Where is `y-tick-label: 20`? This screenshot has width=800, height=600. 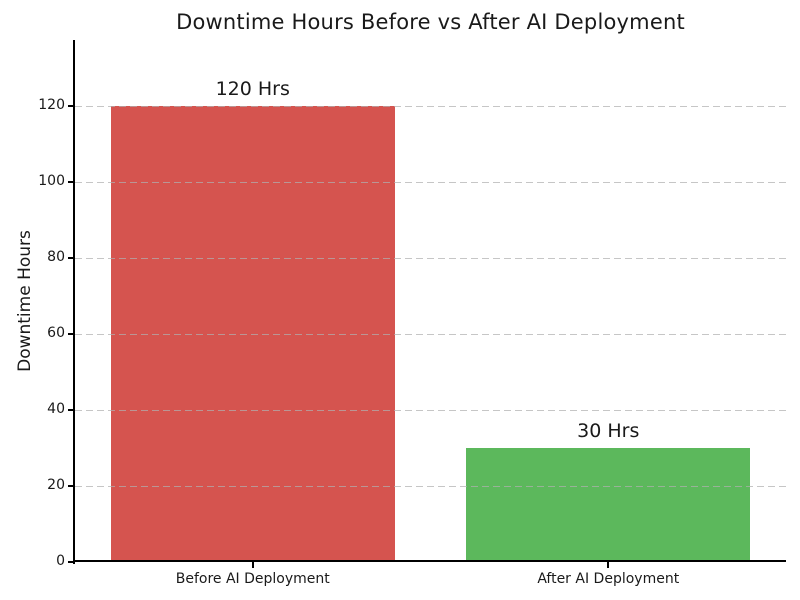
y-tick-label: 20 is located at coordinates (56, 485).